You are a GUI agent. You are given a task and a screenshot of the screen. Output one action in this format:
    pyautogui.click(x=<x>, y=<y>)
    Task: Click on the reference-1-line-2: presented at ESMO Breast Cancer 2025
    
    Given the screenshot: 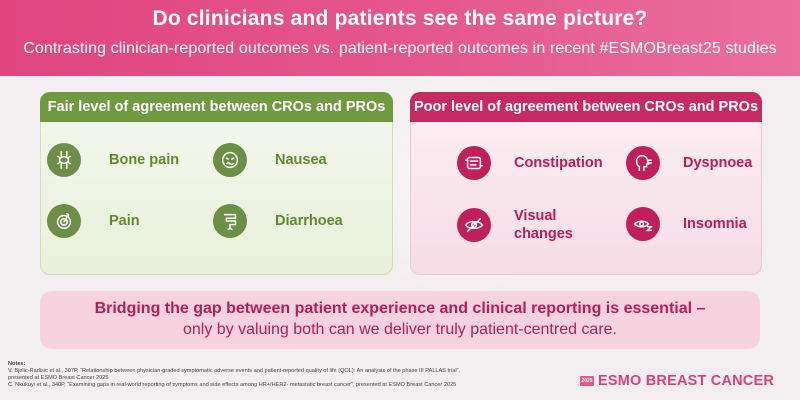 What is the action you would take?
    pyautogui.click(x=58, y=378)
    